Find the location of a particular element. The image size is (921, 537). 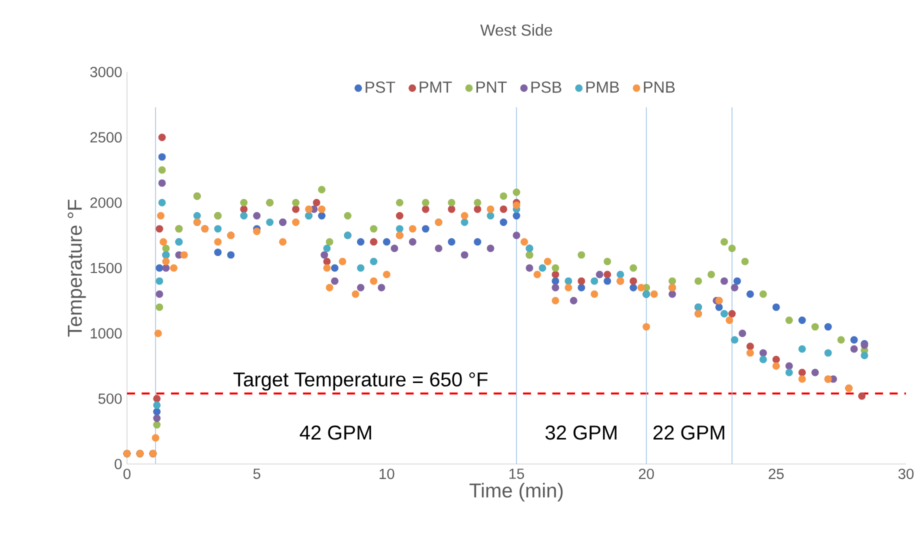

x-tick-label: 25 is located at coordinates (776, 474).